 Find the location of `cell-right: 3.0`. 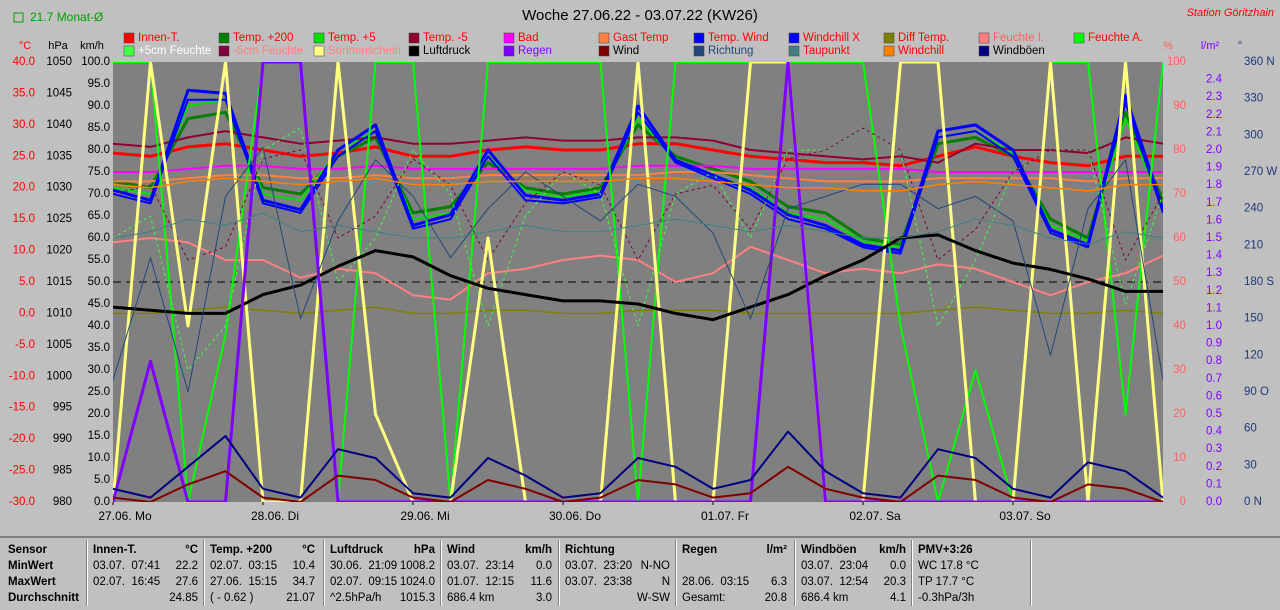

cell-right: 3.0 is located at coordinates (544, 598).